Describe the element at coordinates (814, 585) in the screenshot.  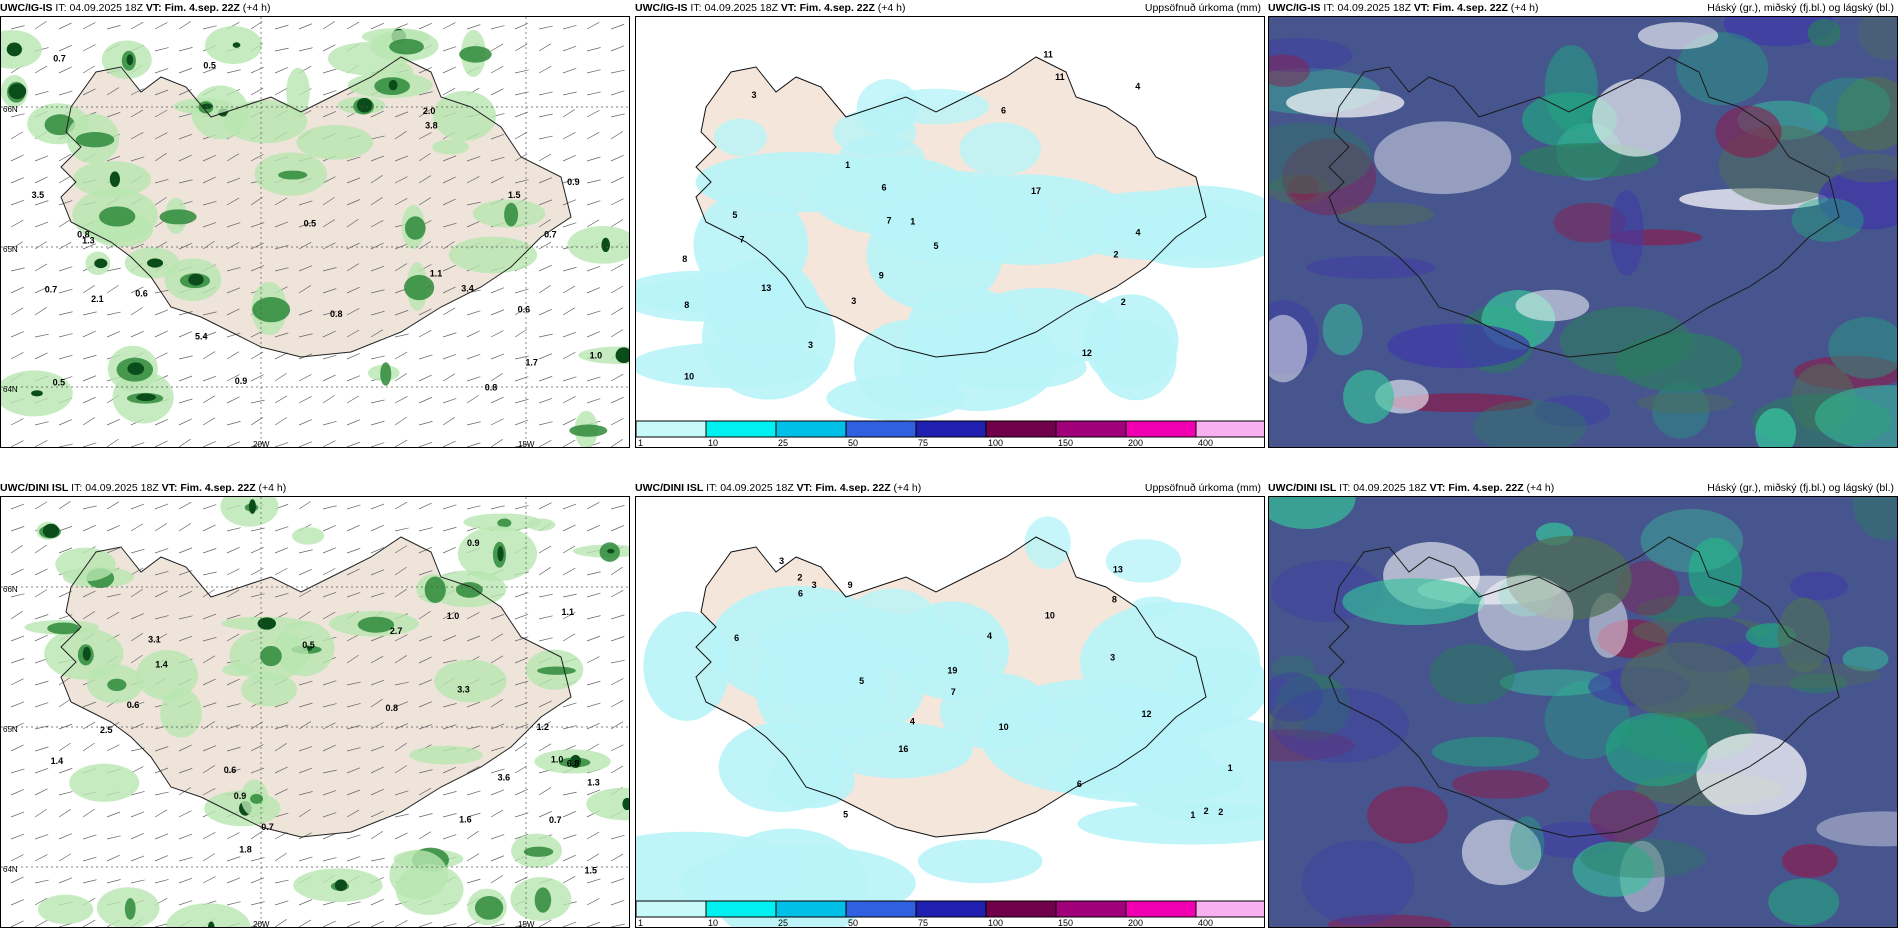
I see `value-label: 3` at that location.